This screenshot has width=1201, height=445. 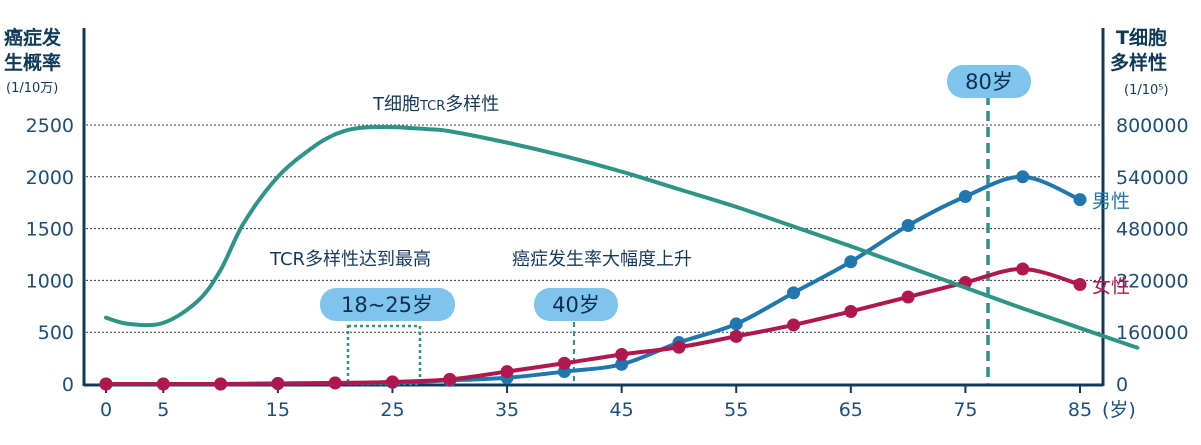 I want to click on x-tick-label: 25, so click(x=392, y=410).